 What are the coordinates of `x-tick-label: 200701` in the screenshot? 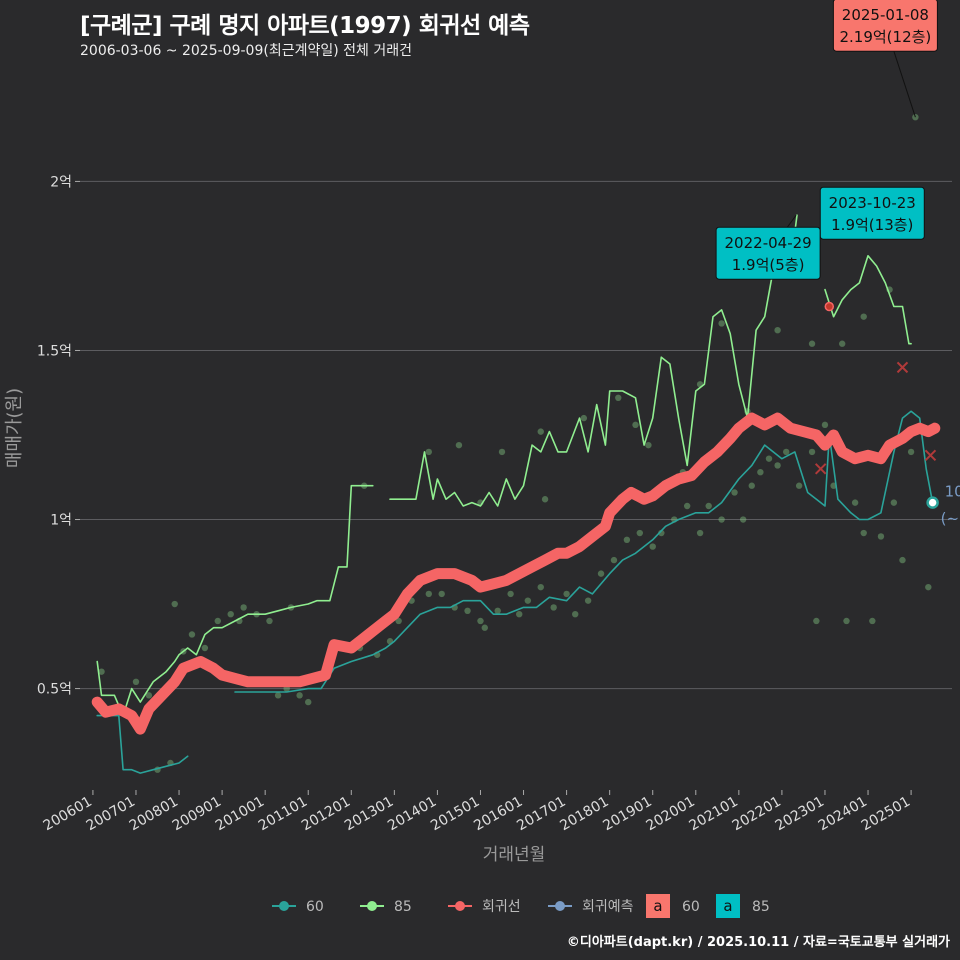 It's located at (111, 814).